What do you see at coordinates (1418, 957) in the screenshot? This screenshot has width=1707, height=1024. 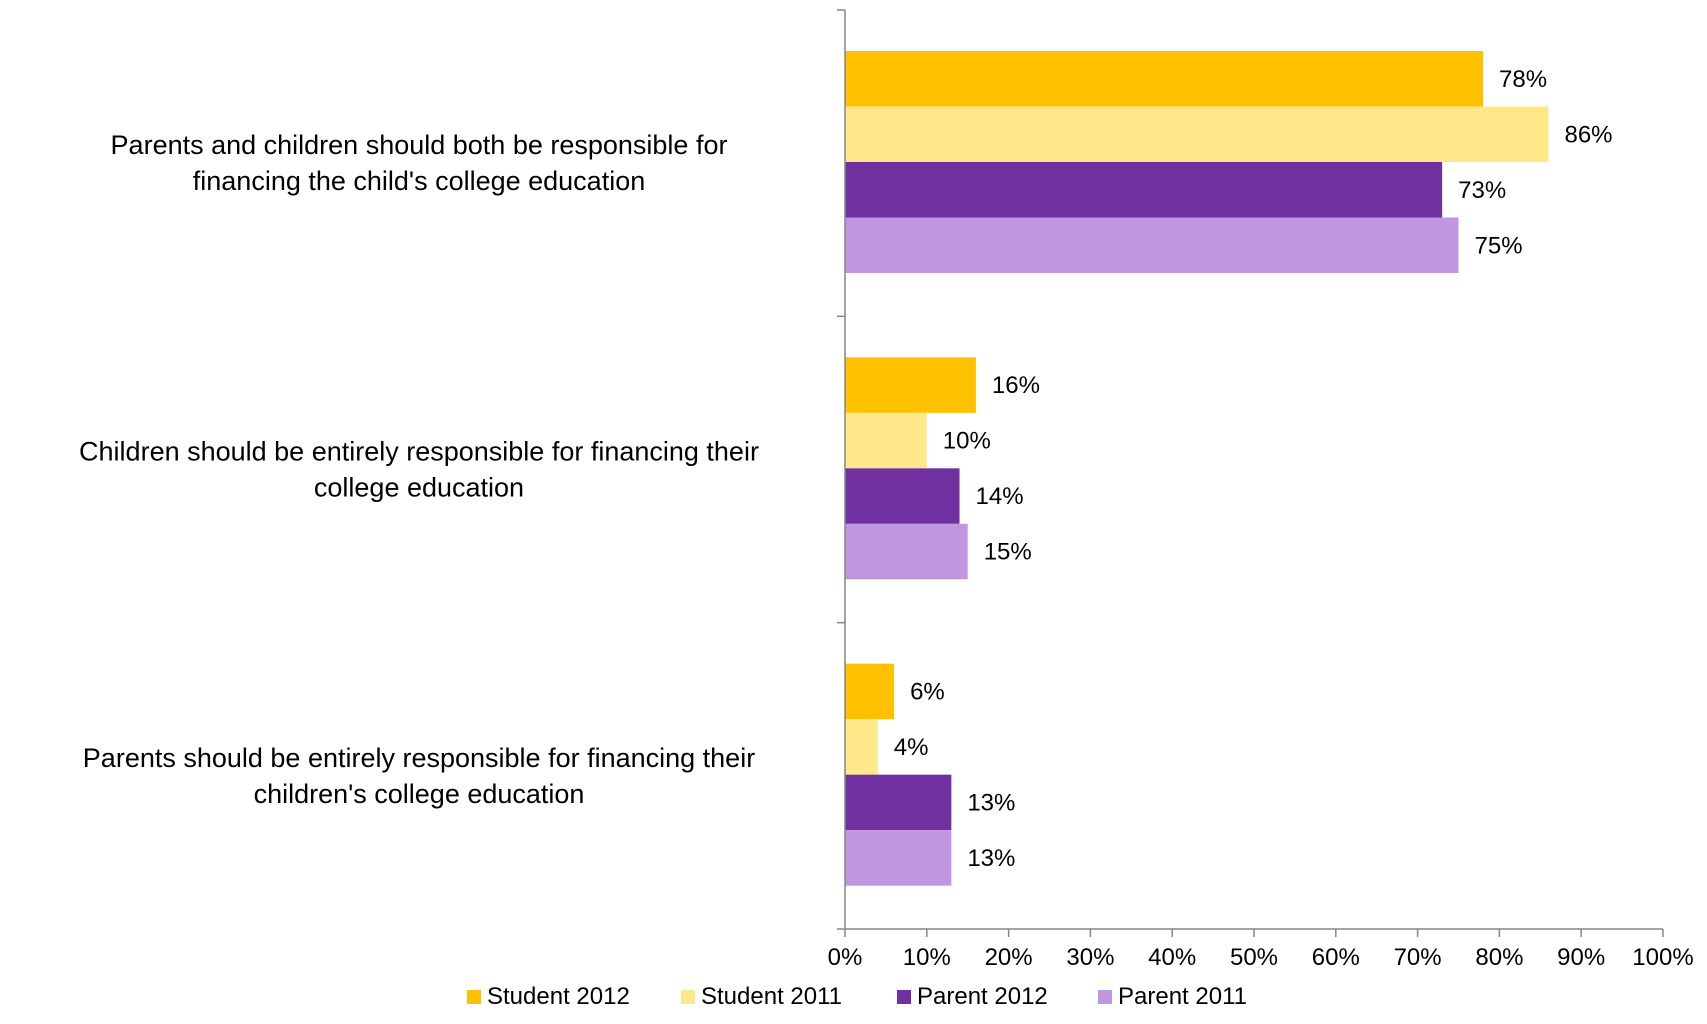 I see `x-tick-label: 70%` at bounding box center [1418, 957].